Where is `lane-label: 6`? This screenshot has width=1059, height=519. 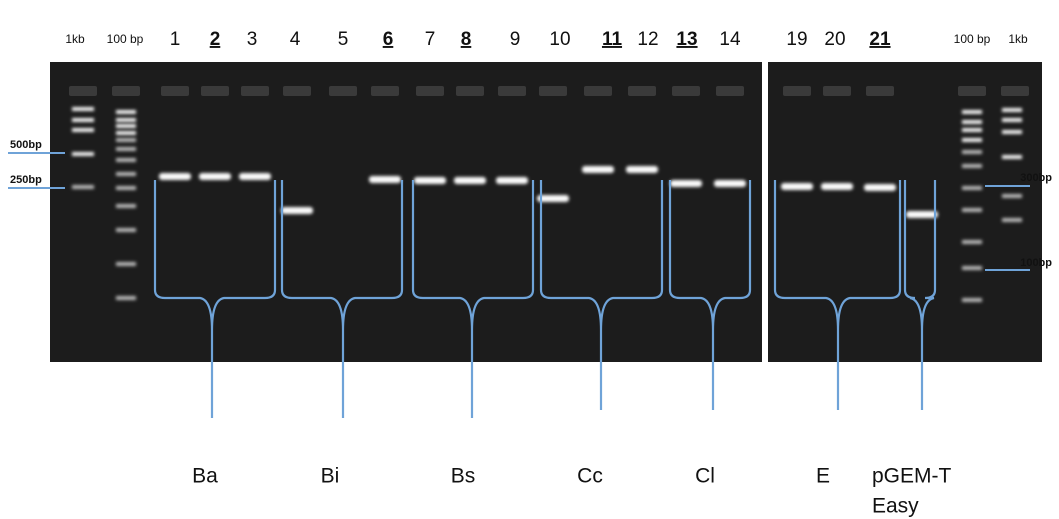 lane-label: 6 is located at coordinates (388, 39).